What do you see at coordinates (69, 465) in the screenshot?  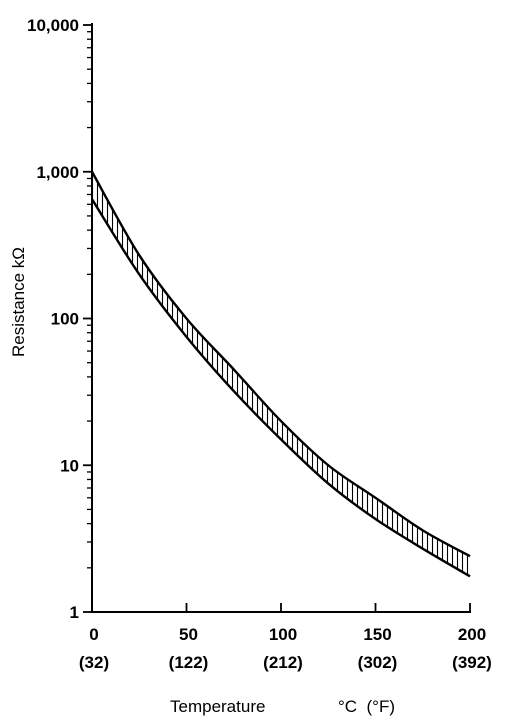 I see `y-tick-label: 10` at bounding box center [69, 465].